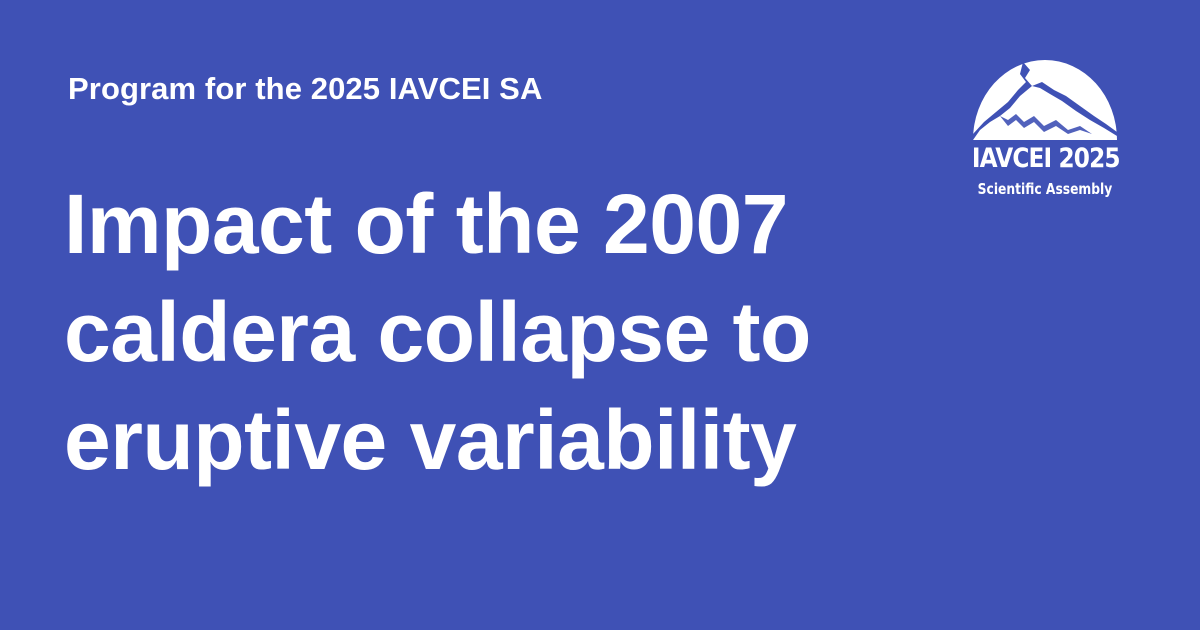  I want to click on logo-name: IAVCEI 2025, so click(1046, 158).